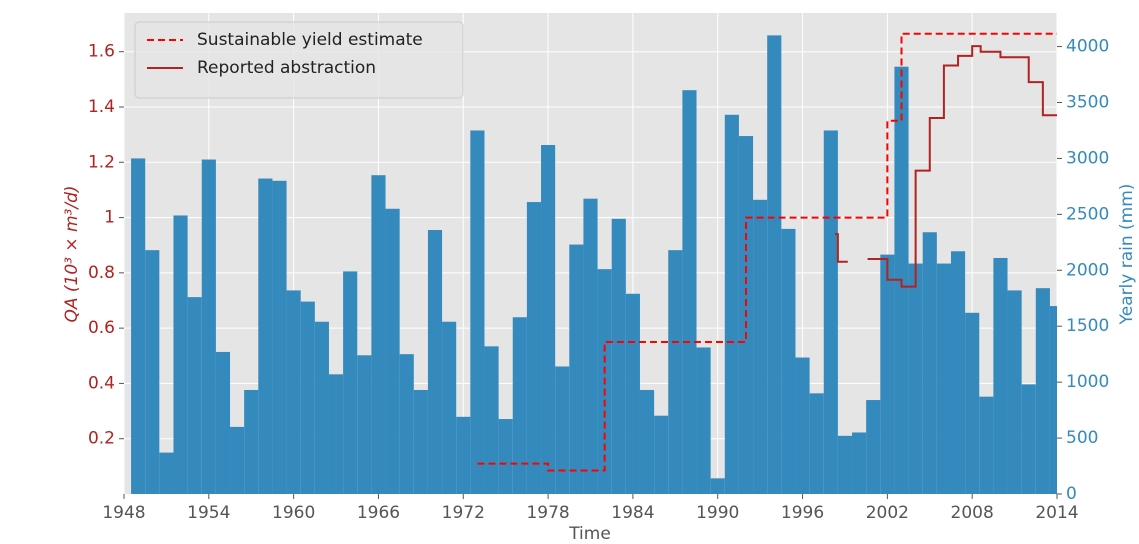  I want to click on y2-tick-label: 3000, so click(1087, 158).